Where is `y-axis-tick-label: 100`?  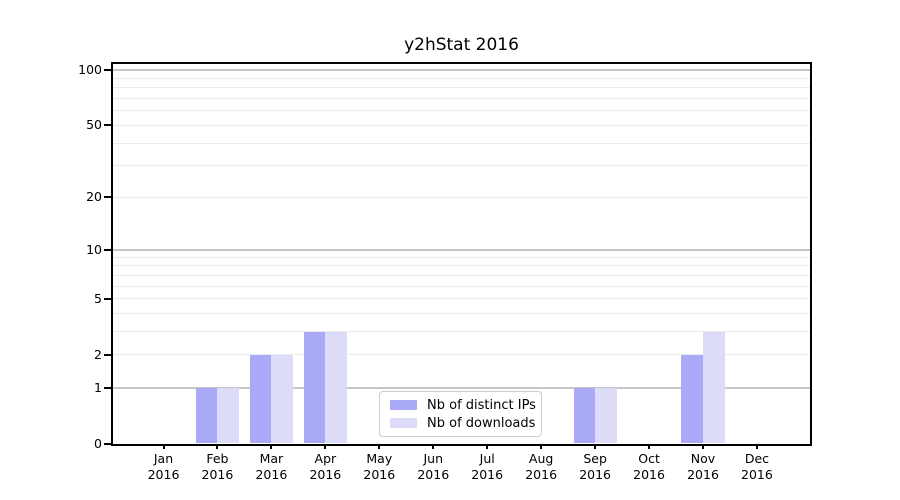 y-axis-tick-label: 100 is located at coordinates (90, 69).